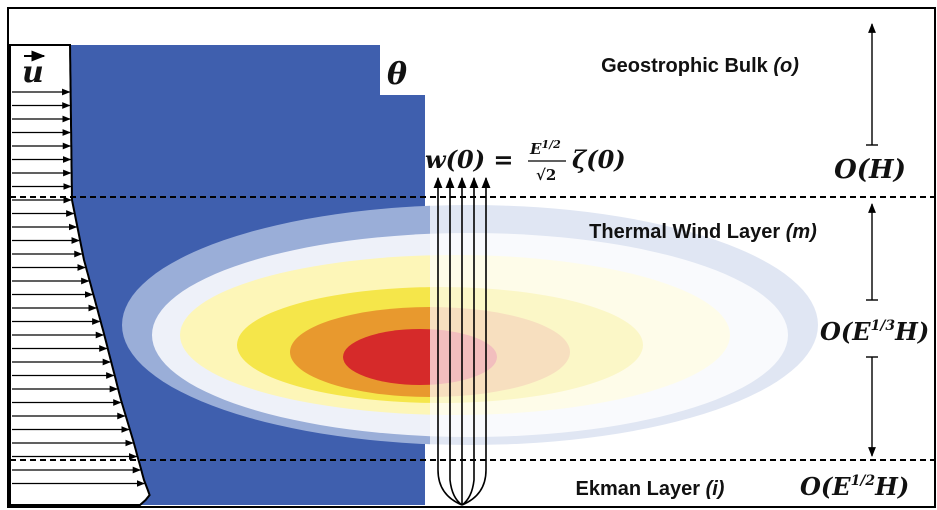  Describe the element at coordinates (786, 66) in the screenshot. I see `layer-tag: (o)` at that location.